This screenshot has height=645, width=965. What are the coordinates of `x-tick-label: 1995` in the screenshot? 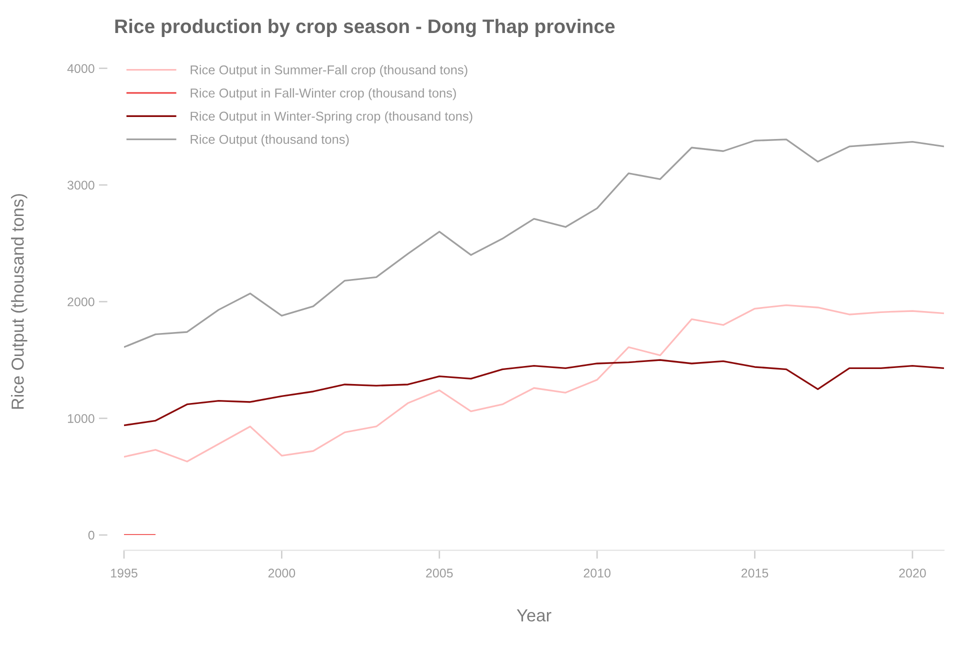 It's located at (124, 573).